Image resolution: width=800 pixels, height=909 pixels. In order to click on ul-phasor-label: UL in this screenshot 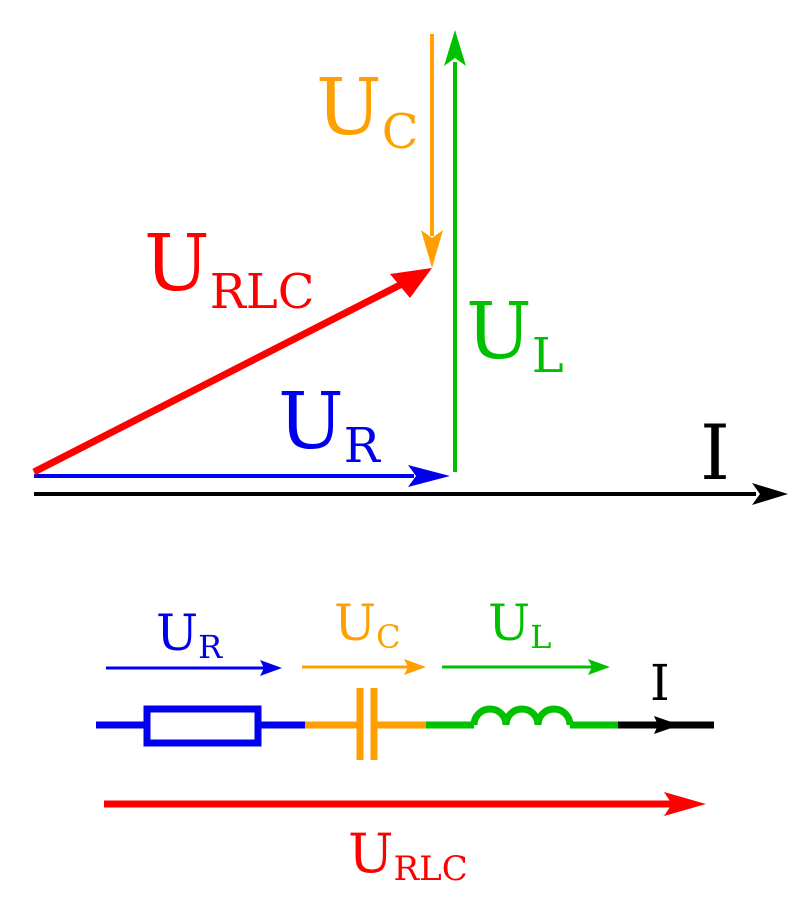, I will do `click(515, 335)`.